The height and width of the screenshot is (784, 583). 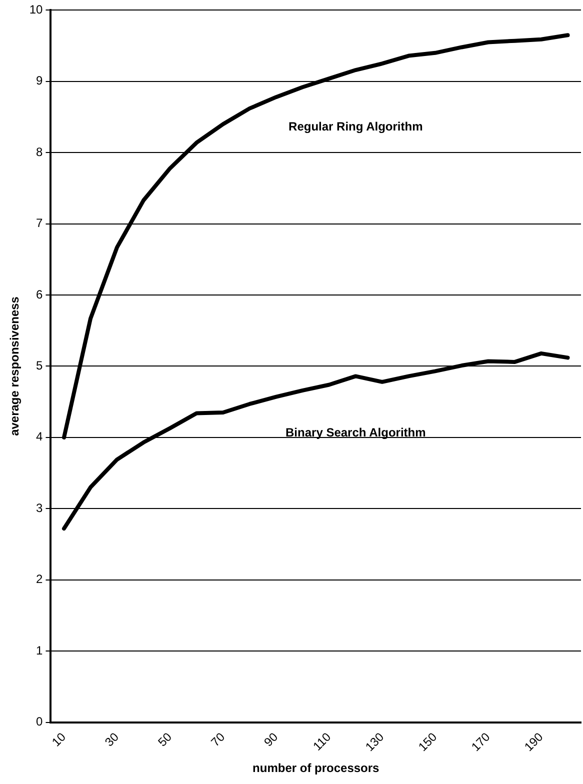 I want to click on x-tick-label: 30, so click(x=112, y=740).